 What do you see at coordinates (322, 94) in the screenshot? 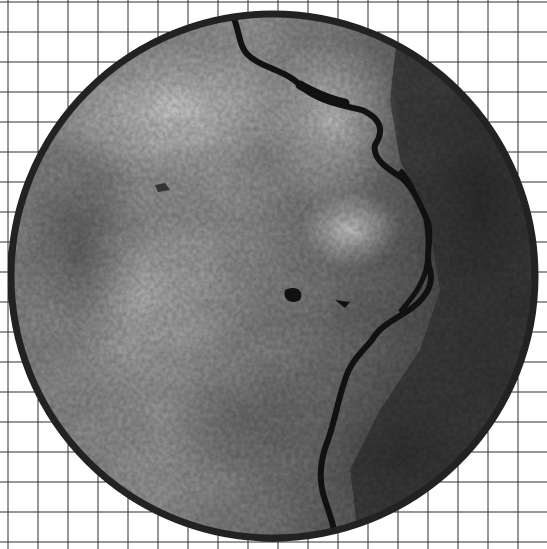
I see `river-wide-section` at bounding box center [322, 94].